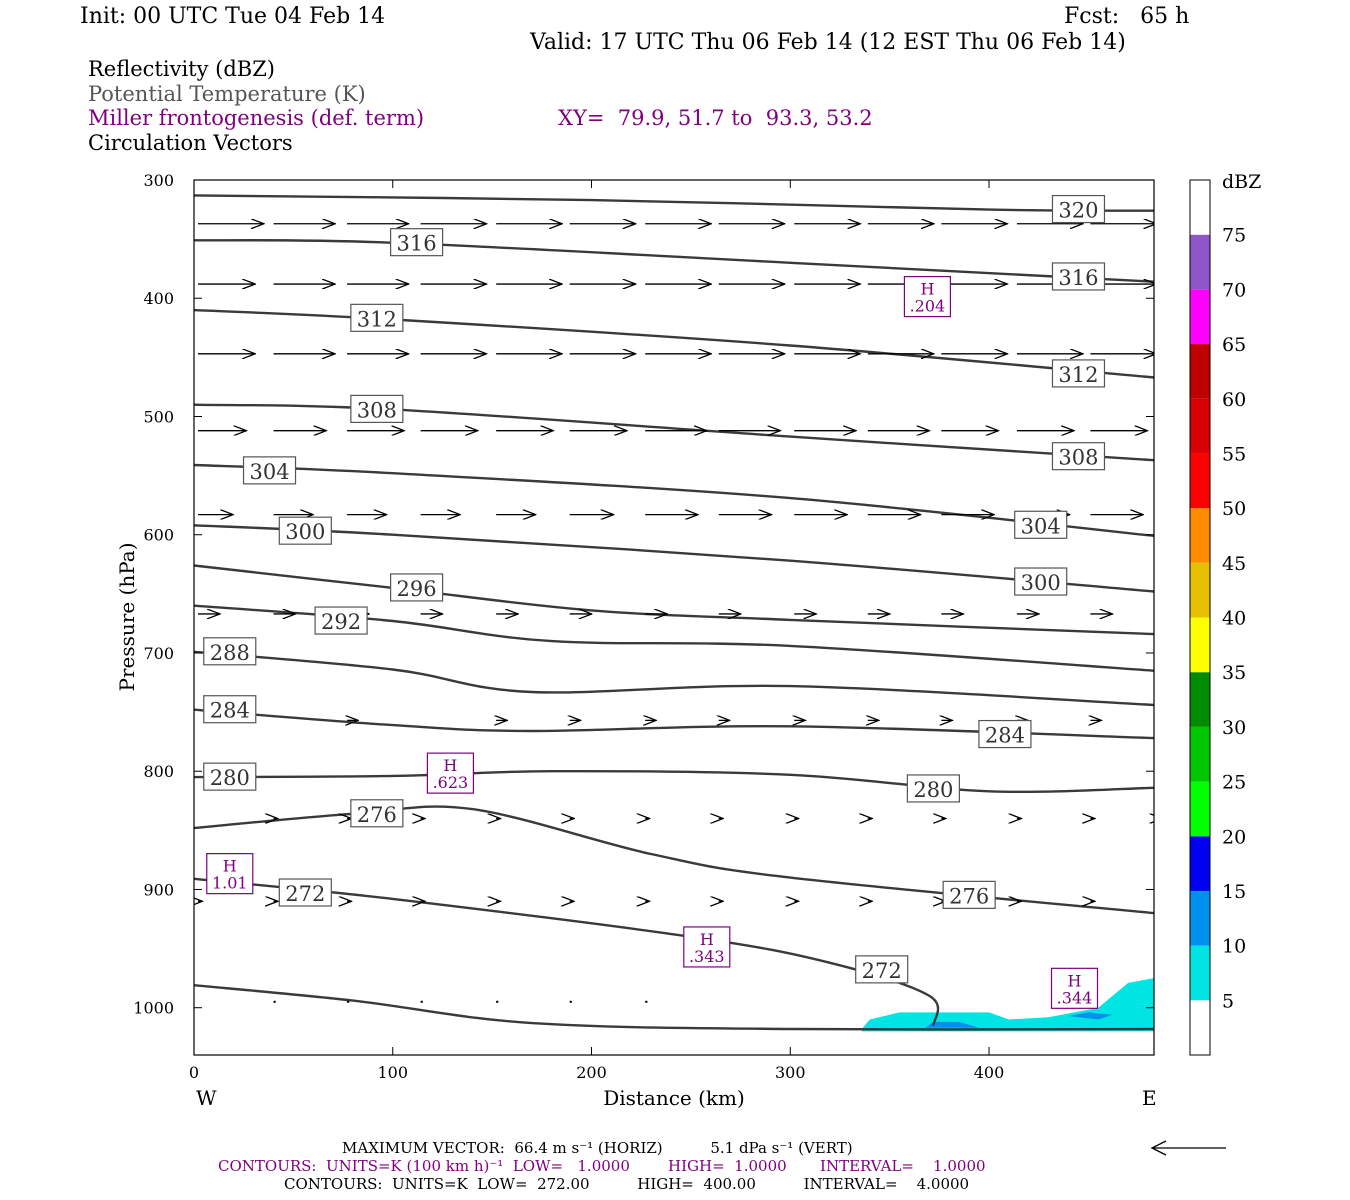  I want to click on frontogenesis-high-value: 1.01, so click(230, 883).